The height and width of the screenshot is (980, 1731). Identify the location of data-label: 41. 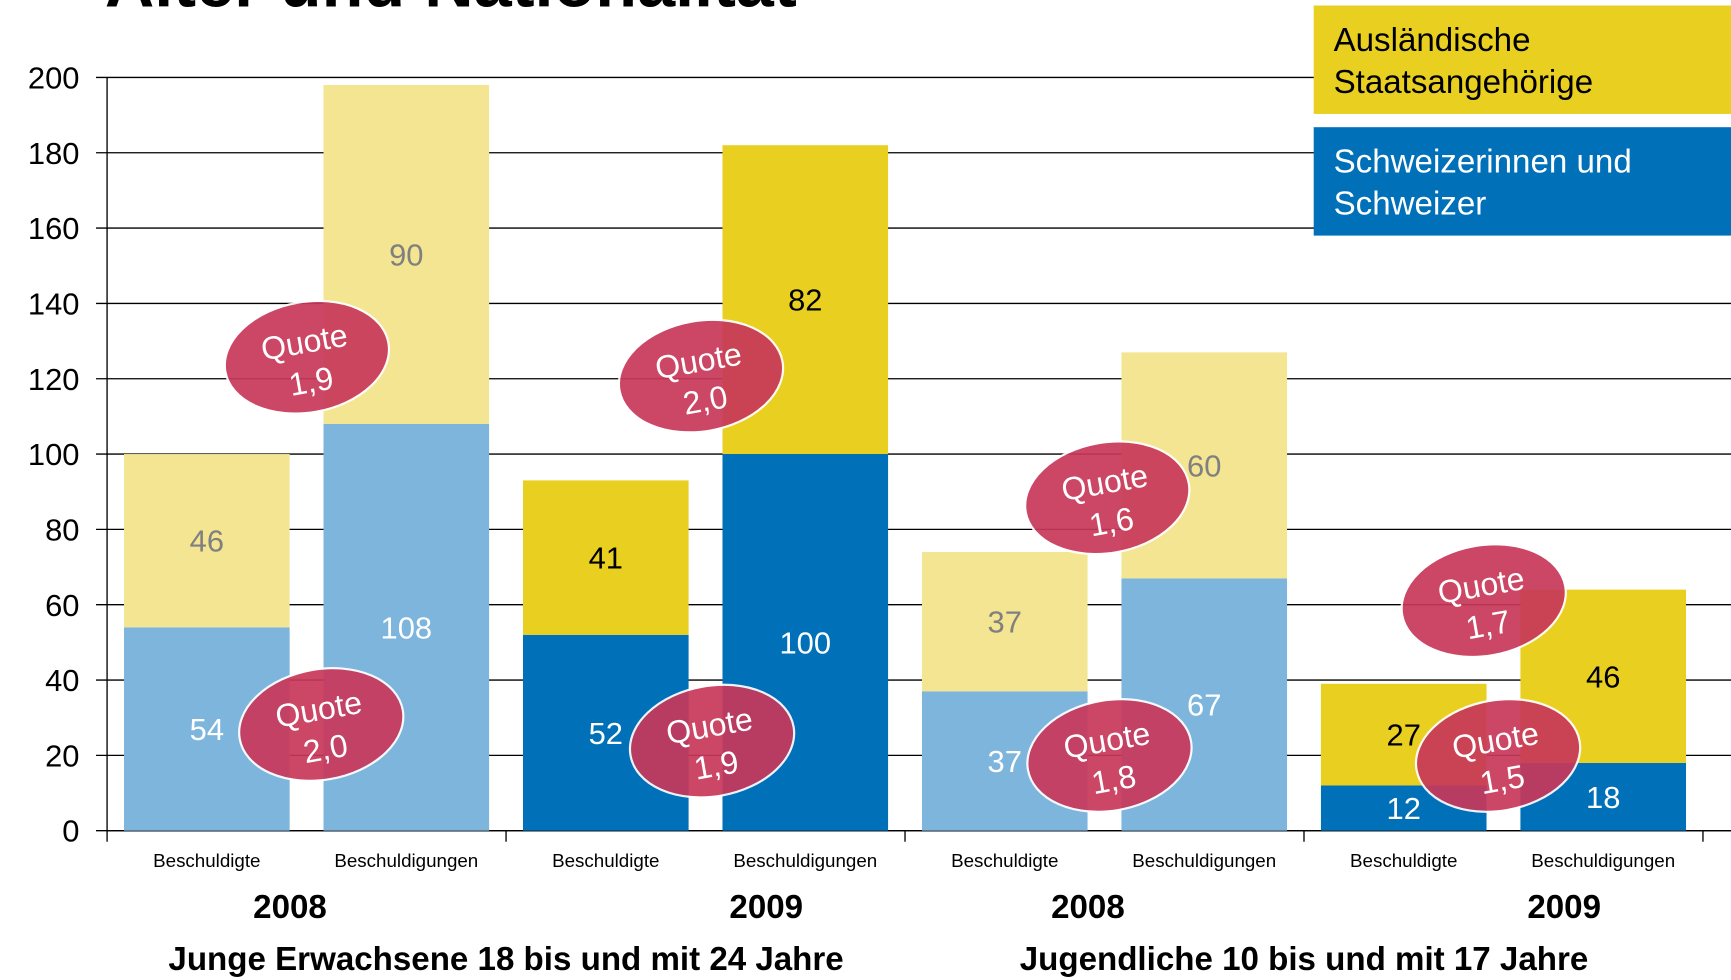
(606, 558).